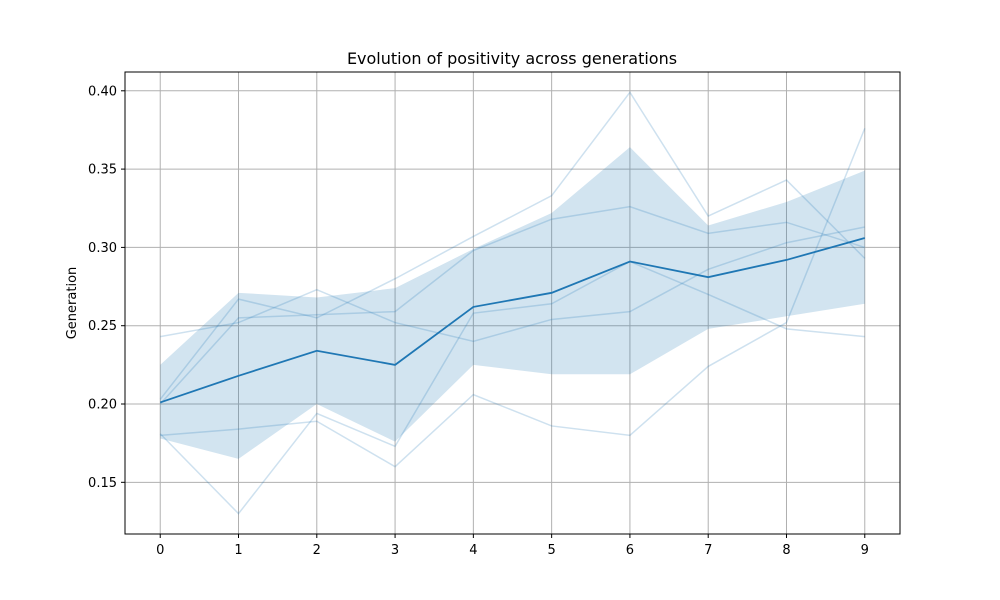 The height and width of the screenshot is (600, 1000). What do you see at coordinates (630, 550) in the screenshot?
I see `x-tick-label: 6` at bounding box center [630, 550].